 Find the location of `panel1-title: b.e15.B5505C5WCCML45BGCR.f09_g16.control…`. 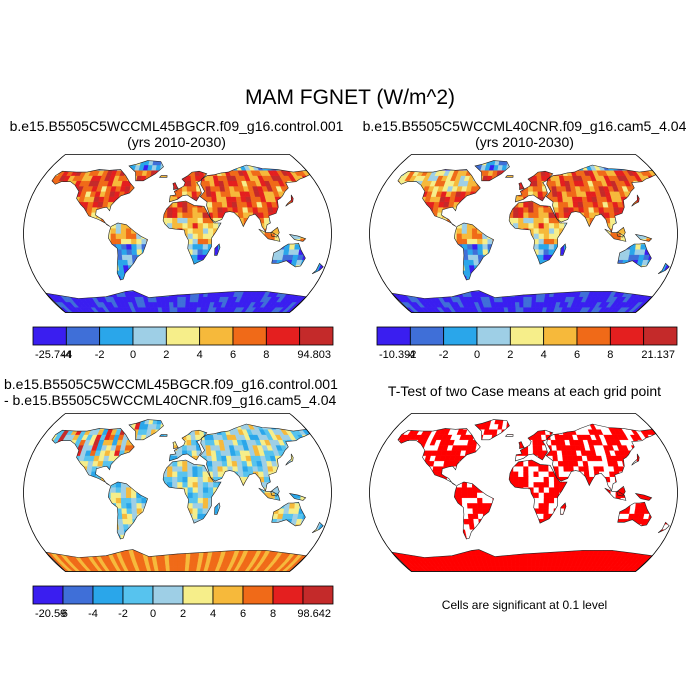

panel1-title: b.e15.B5505C5WCCML45BGCR.f09_g16.control… is located at coordinates (176, 134).